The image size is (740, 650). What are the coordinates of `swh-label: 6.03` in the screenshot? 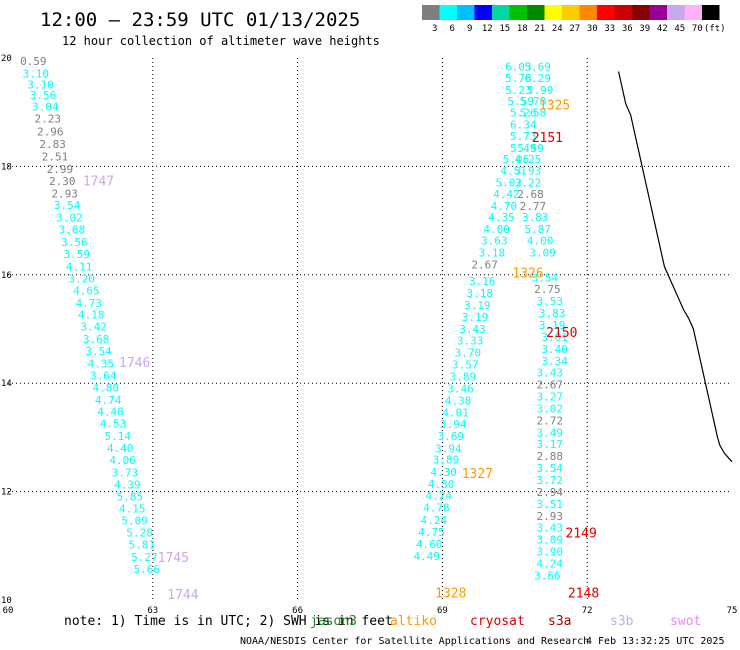 It's located at (518, 66).